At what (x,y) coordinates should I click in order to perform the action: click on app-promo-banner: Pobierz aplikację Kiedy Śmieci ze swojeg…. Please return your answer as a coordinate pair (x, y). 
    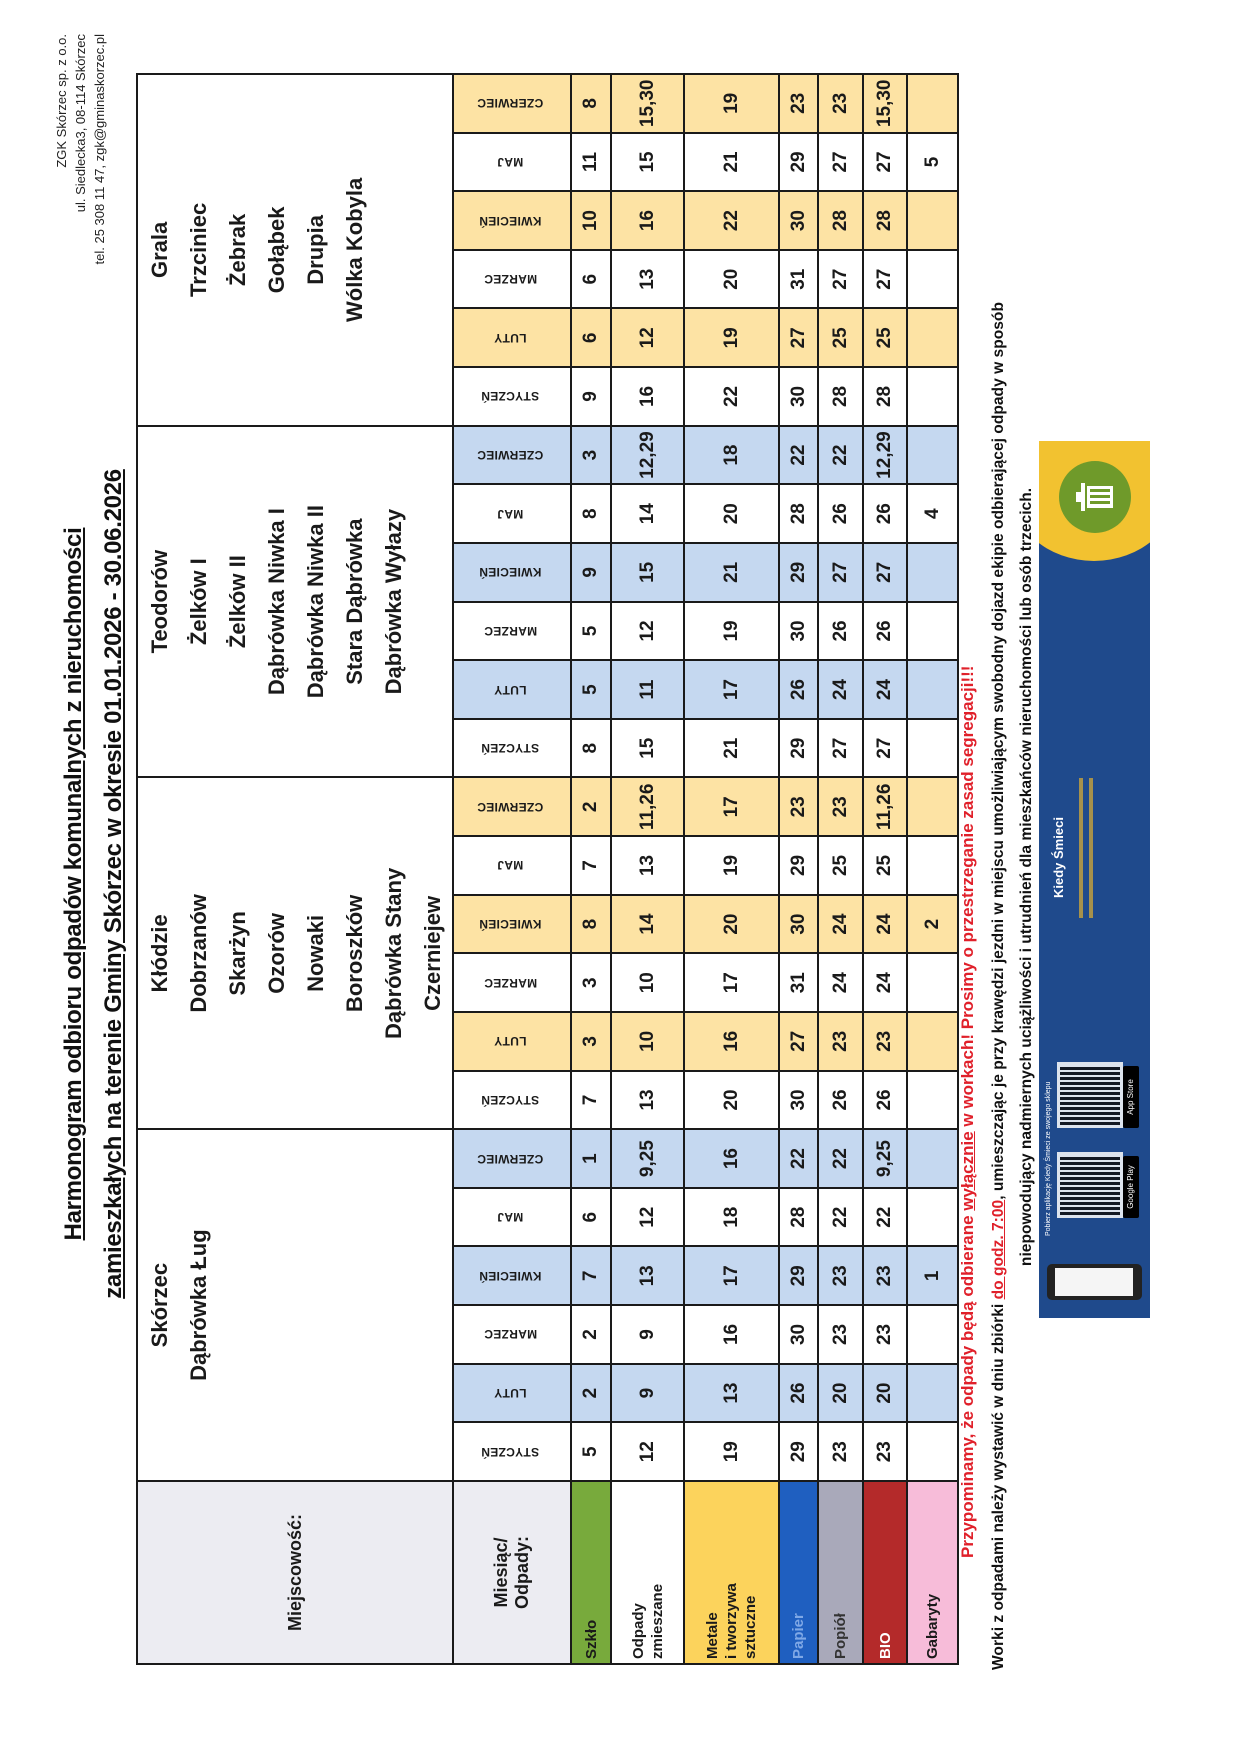
    Looking at the image, I should click on (1094, 879).